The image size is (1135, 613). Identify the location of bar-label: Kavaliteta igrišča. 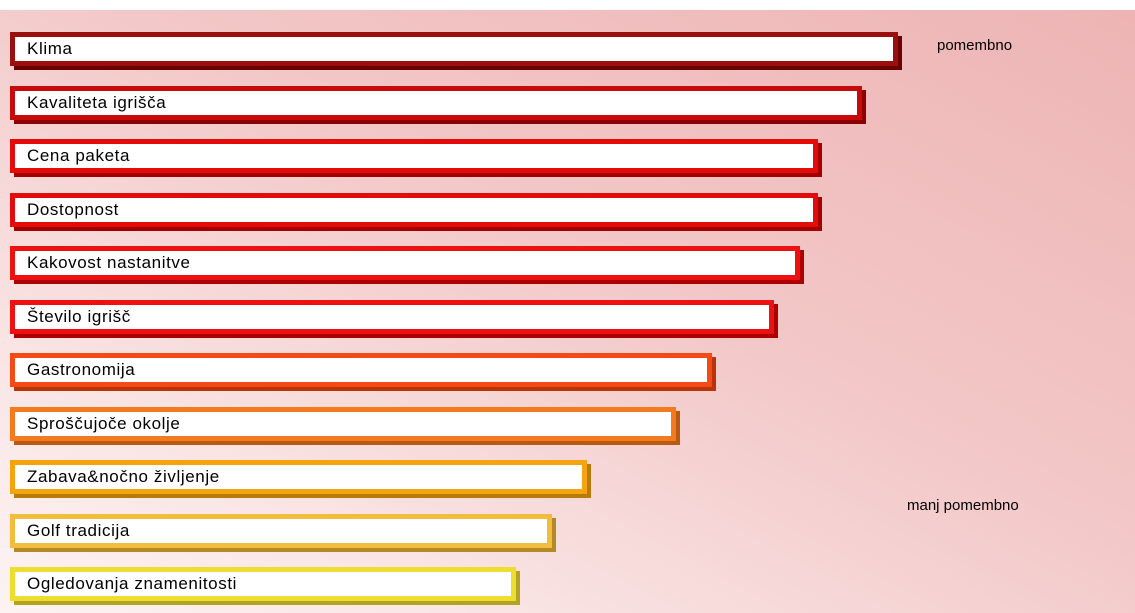
(97, 102).